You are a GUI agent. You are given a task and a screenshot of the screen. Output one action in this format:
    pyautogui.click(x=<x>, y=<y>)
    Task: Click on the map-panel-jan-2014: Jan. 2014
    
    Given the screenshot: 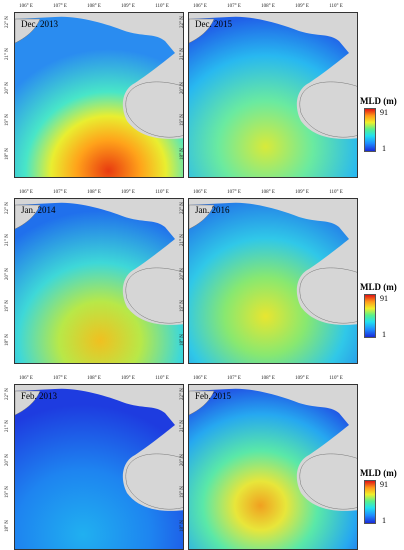 What is the action you would take?
    pyautogui.click(x=99, y=281)
    